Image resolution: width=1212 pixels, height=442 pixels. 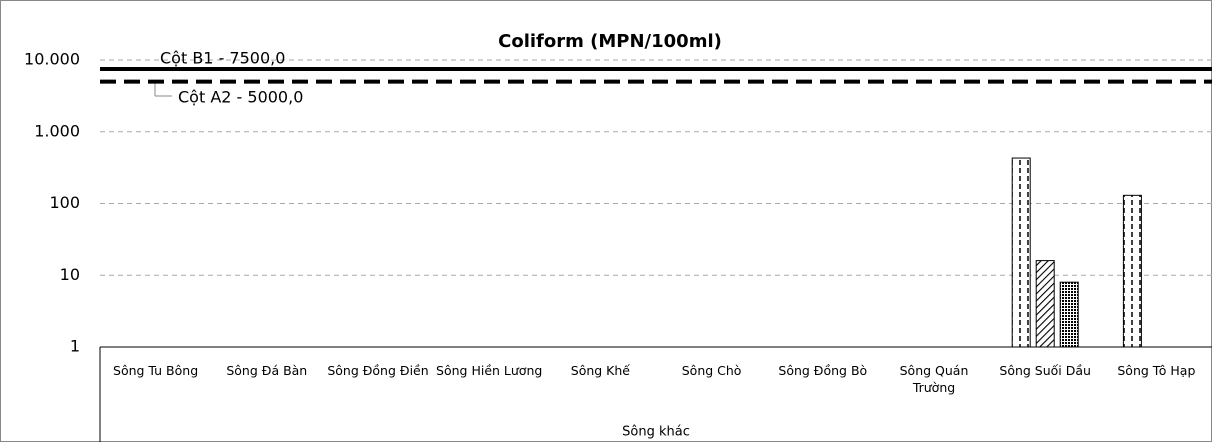 What do you see at coordinates (656, 432) in the screenshot?
I see `group-label: Sông khác` at bounding box center [656, 432].